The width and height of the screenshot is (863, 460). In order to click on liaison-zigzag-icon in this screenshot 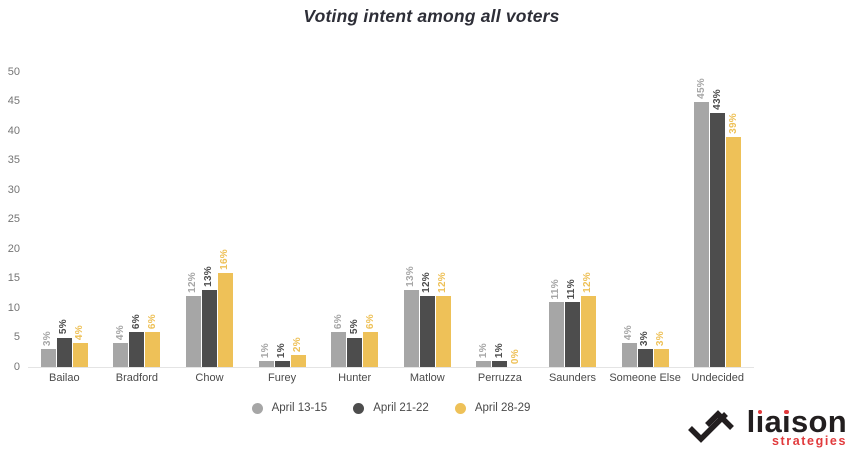, I will do `click(710, 426)`.